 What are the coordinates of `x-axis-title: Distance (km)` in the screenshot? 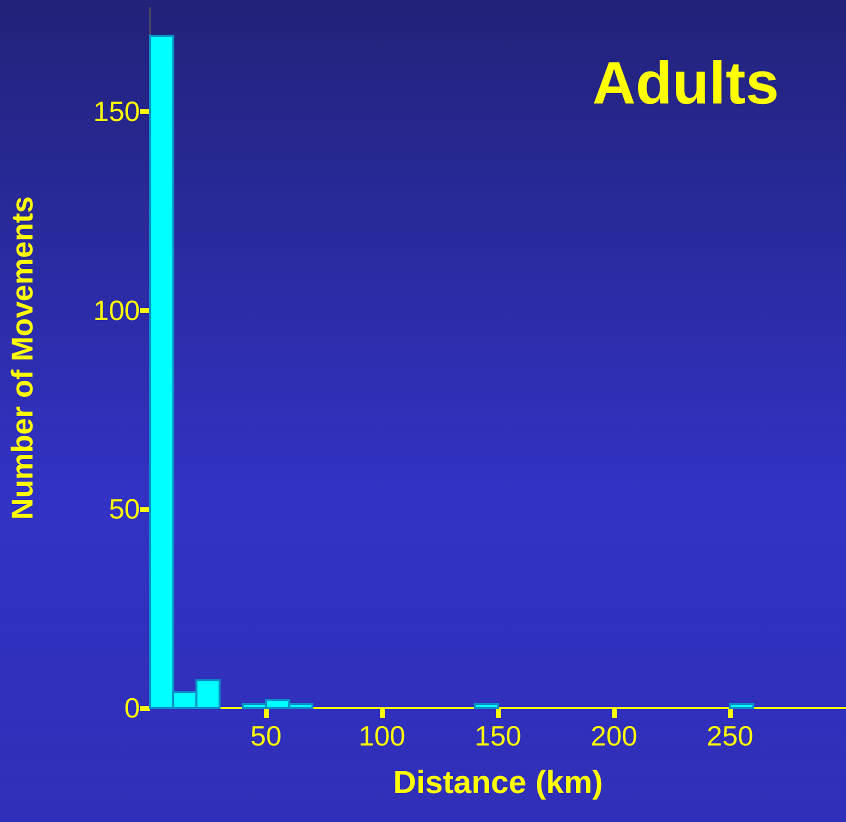 It's located at (498, 782).